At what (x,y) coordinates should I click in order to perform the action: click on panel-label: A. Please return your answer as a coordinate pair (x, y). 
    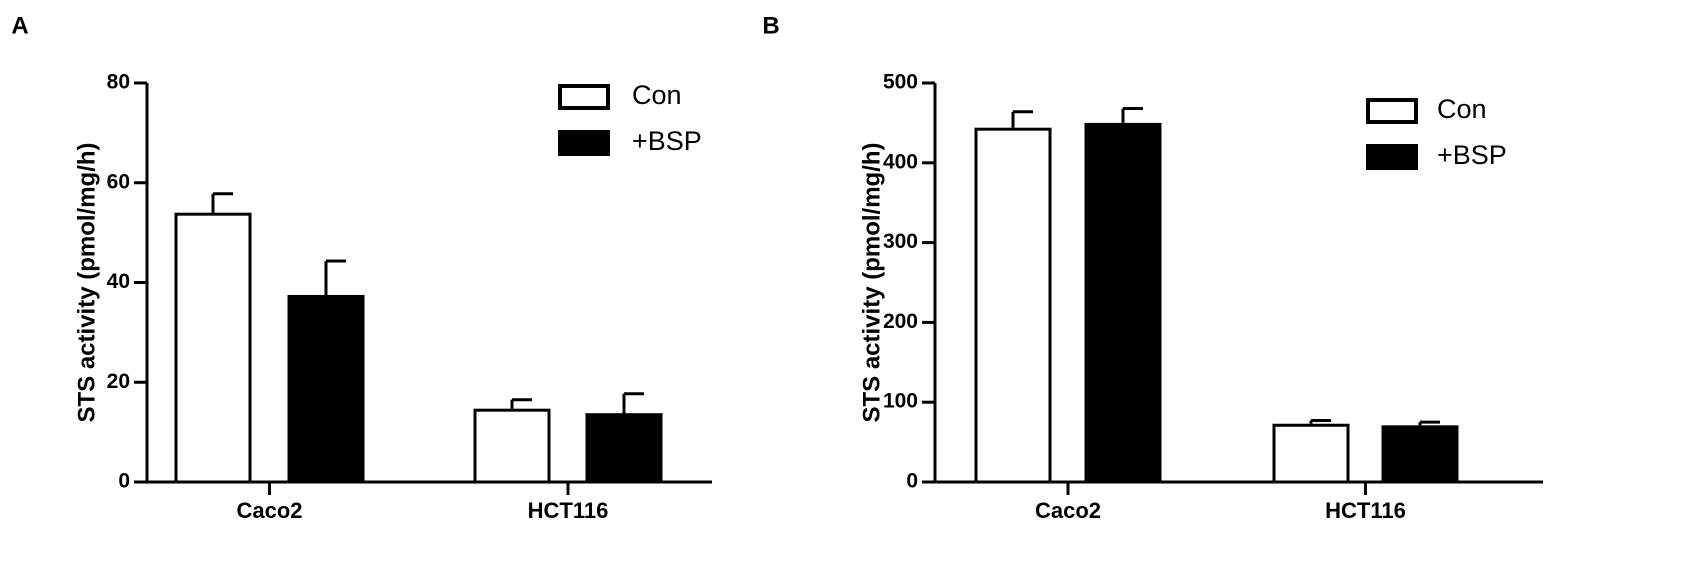
    Looking at the image, I should click on (19, 25).